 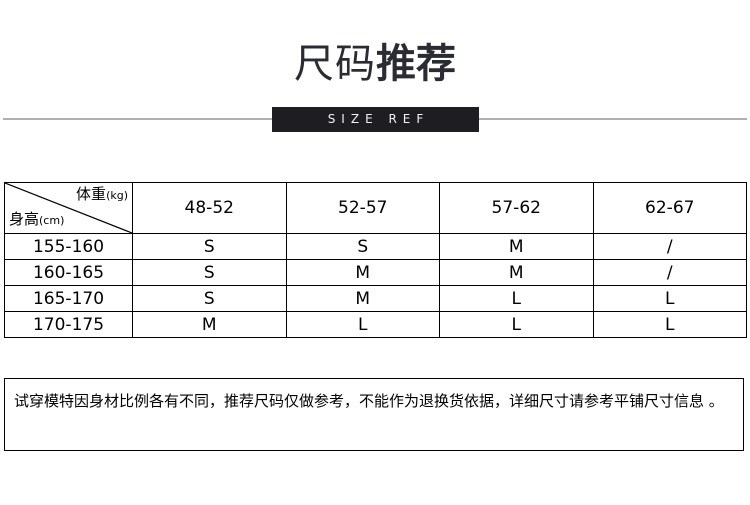 I want to click on corner-weight-unit: (kg), so click(x=117, y=195).